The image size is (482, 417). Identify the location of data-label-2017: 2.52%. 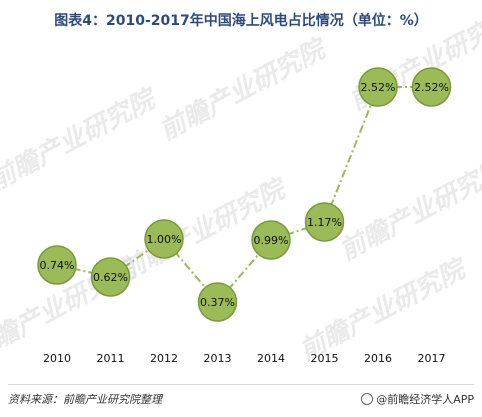
(431, 87).